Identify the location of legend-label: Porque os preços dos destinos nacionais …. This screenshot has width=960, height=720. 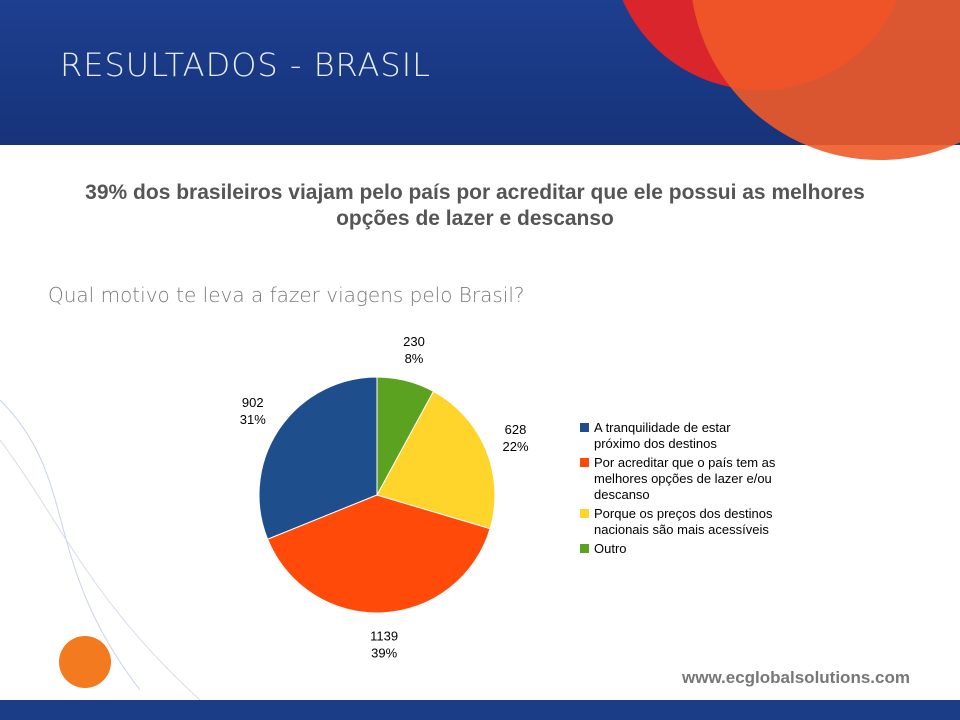
(683, 521).